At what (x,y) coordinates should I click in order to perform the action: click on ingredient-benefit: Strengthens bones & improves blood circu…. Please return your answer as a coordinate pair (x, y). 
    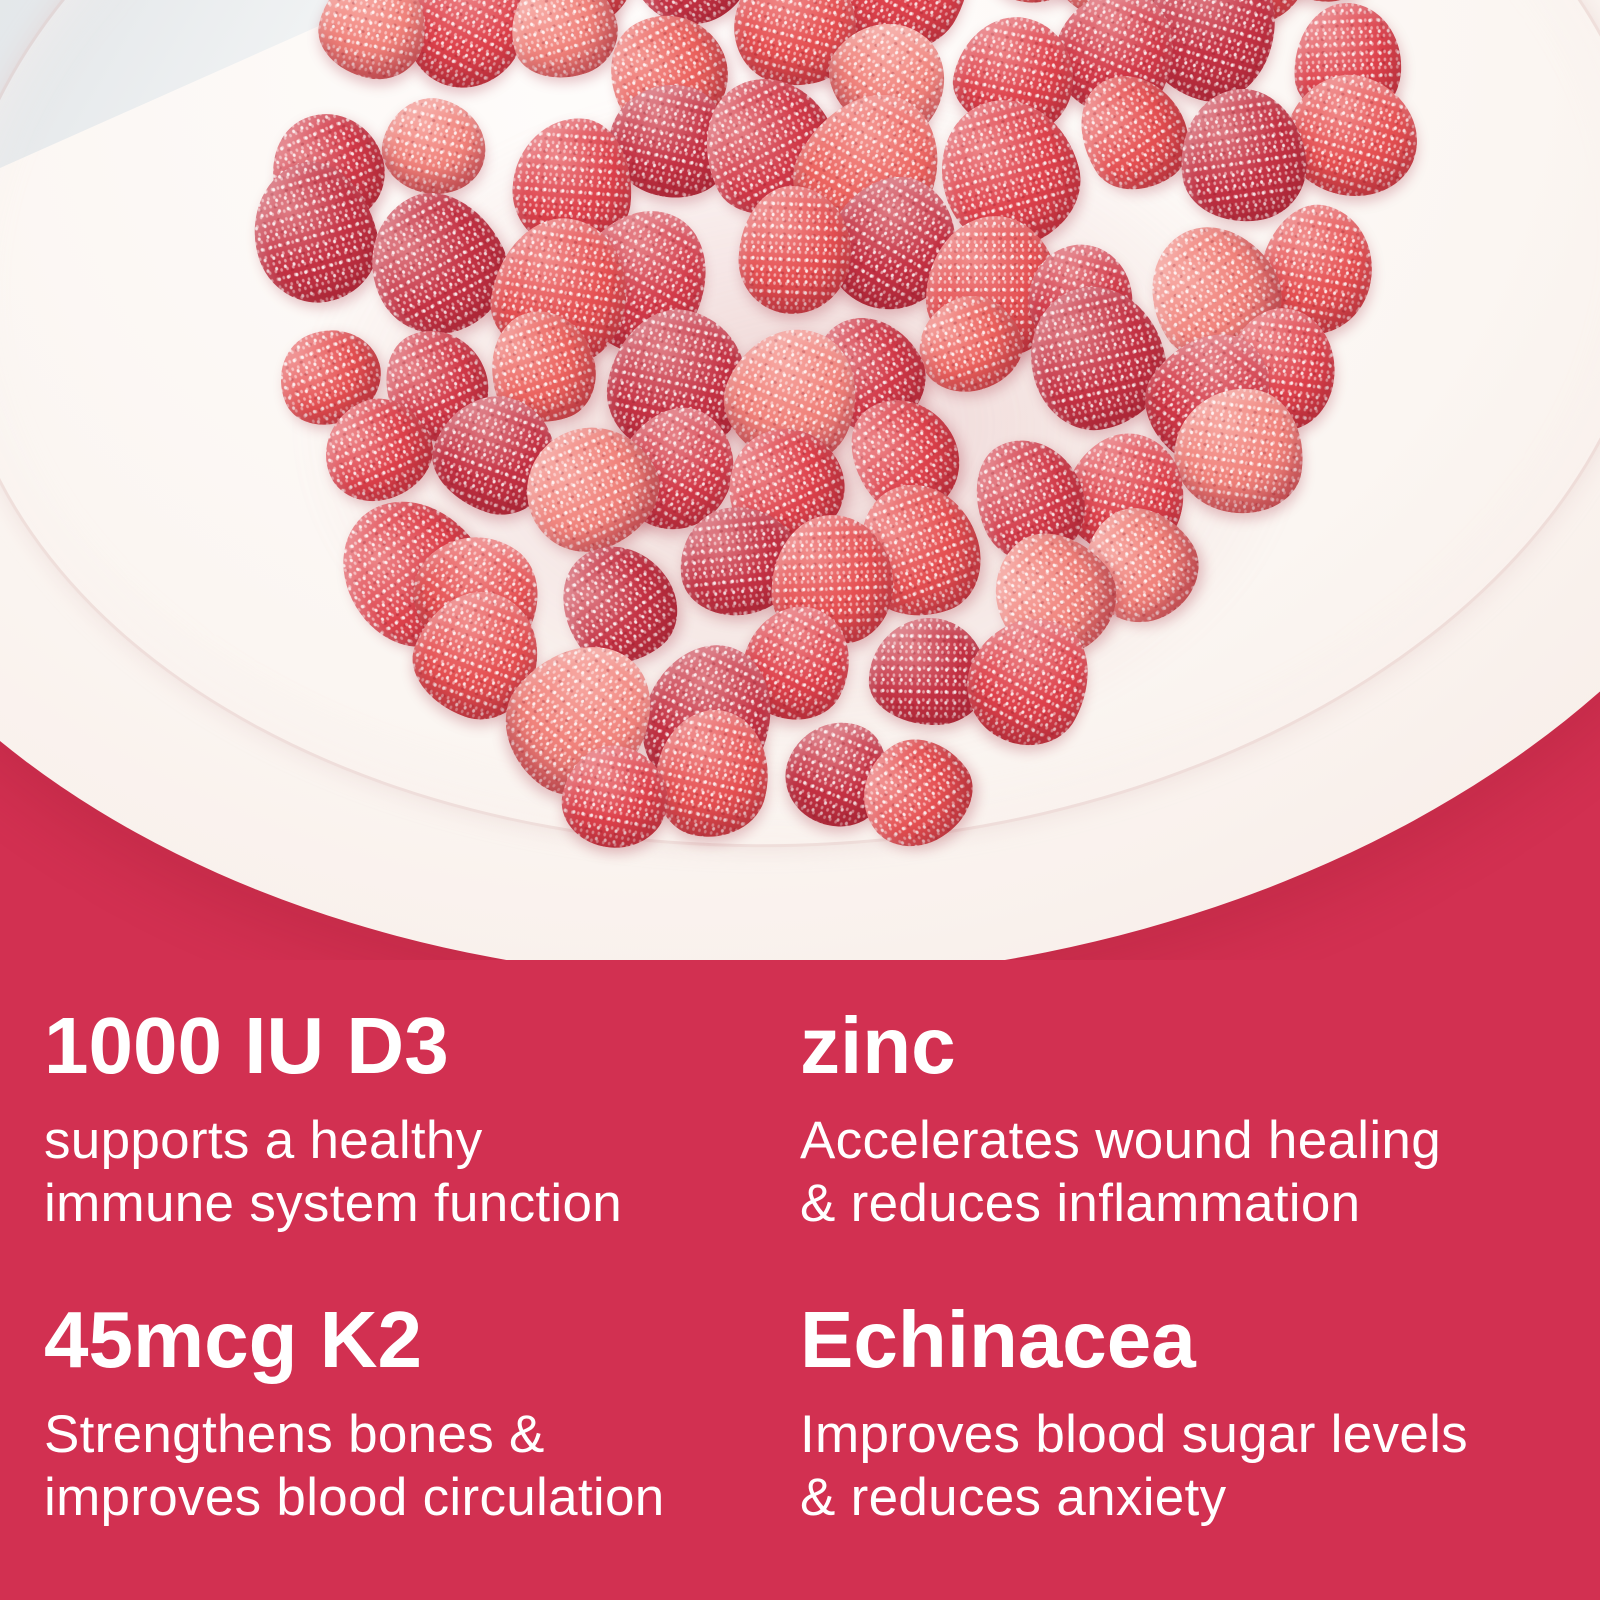
    Looking at the image, I should click on (354, 1466).